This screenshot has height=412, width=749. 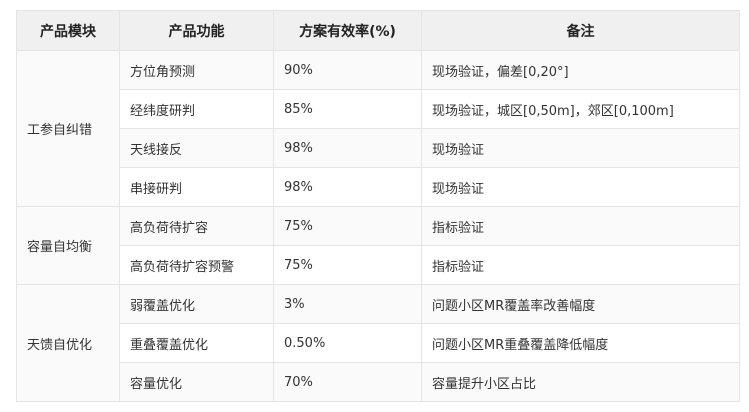 What do you see at coordinates (196, 343) in the screenshot?
I see `function-cell: 重叠覆盖优化` at bounding box center [196, 343].